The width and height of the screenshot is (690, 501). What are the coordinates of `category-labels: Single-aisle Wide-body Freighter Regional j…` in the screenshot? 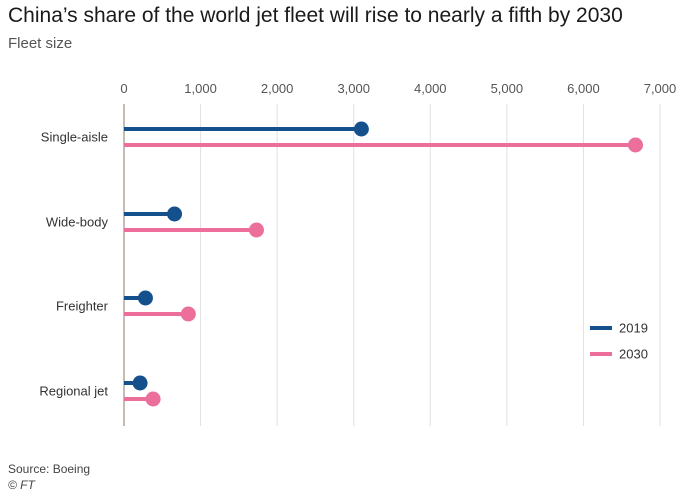 It's located at (73, 264).